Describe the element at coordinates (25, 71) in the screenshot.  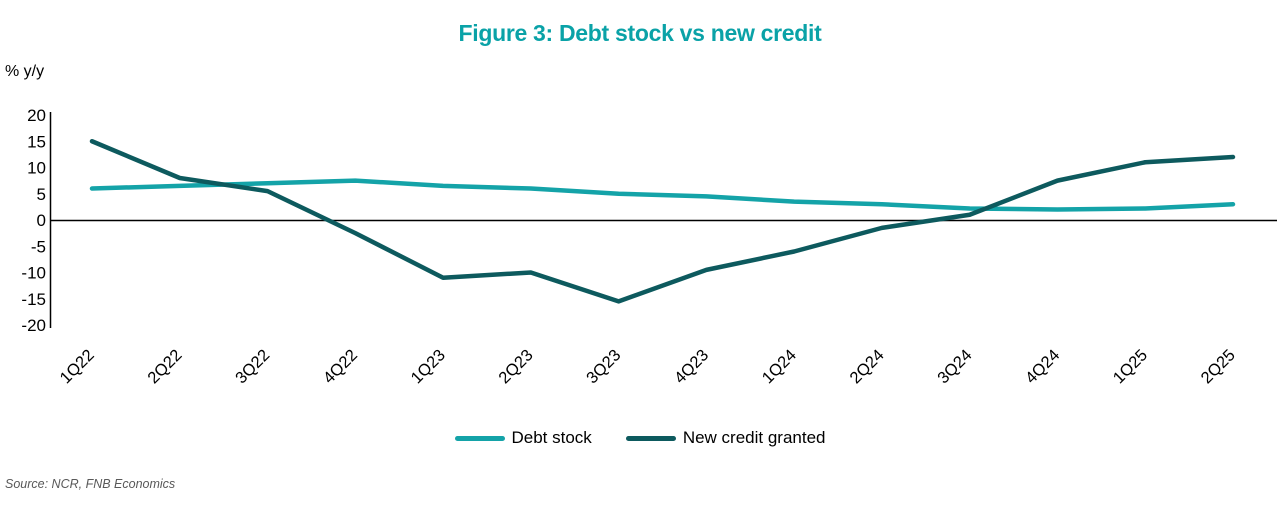
I see `y-axis-unit-label: % y/y` at that location.